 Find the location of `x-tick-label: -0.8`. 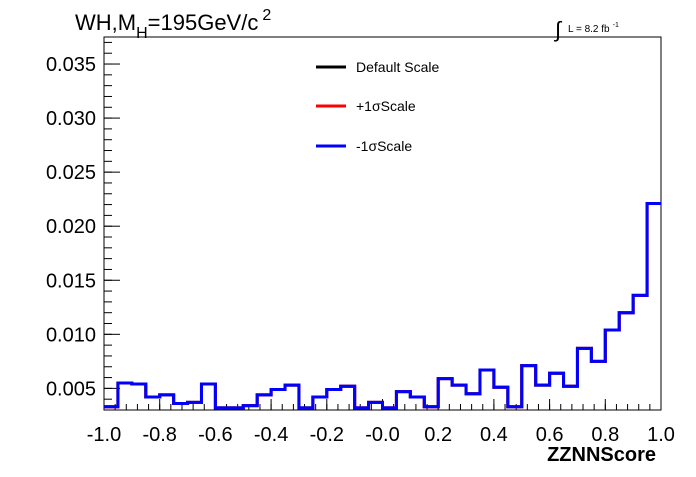

x-tick-label: -0.8 is located at coordinates (159, 435).